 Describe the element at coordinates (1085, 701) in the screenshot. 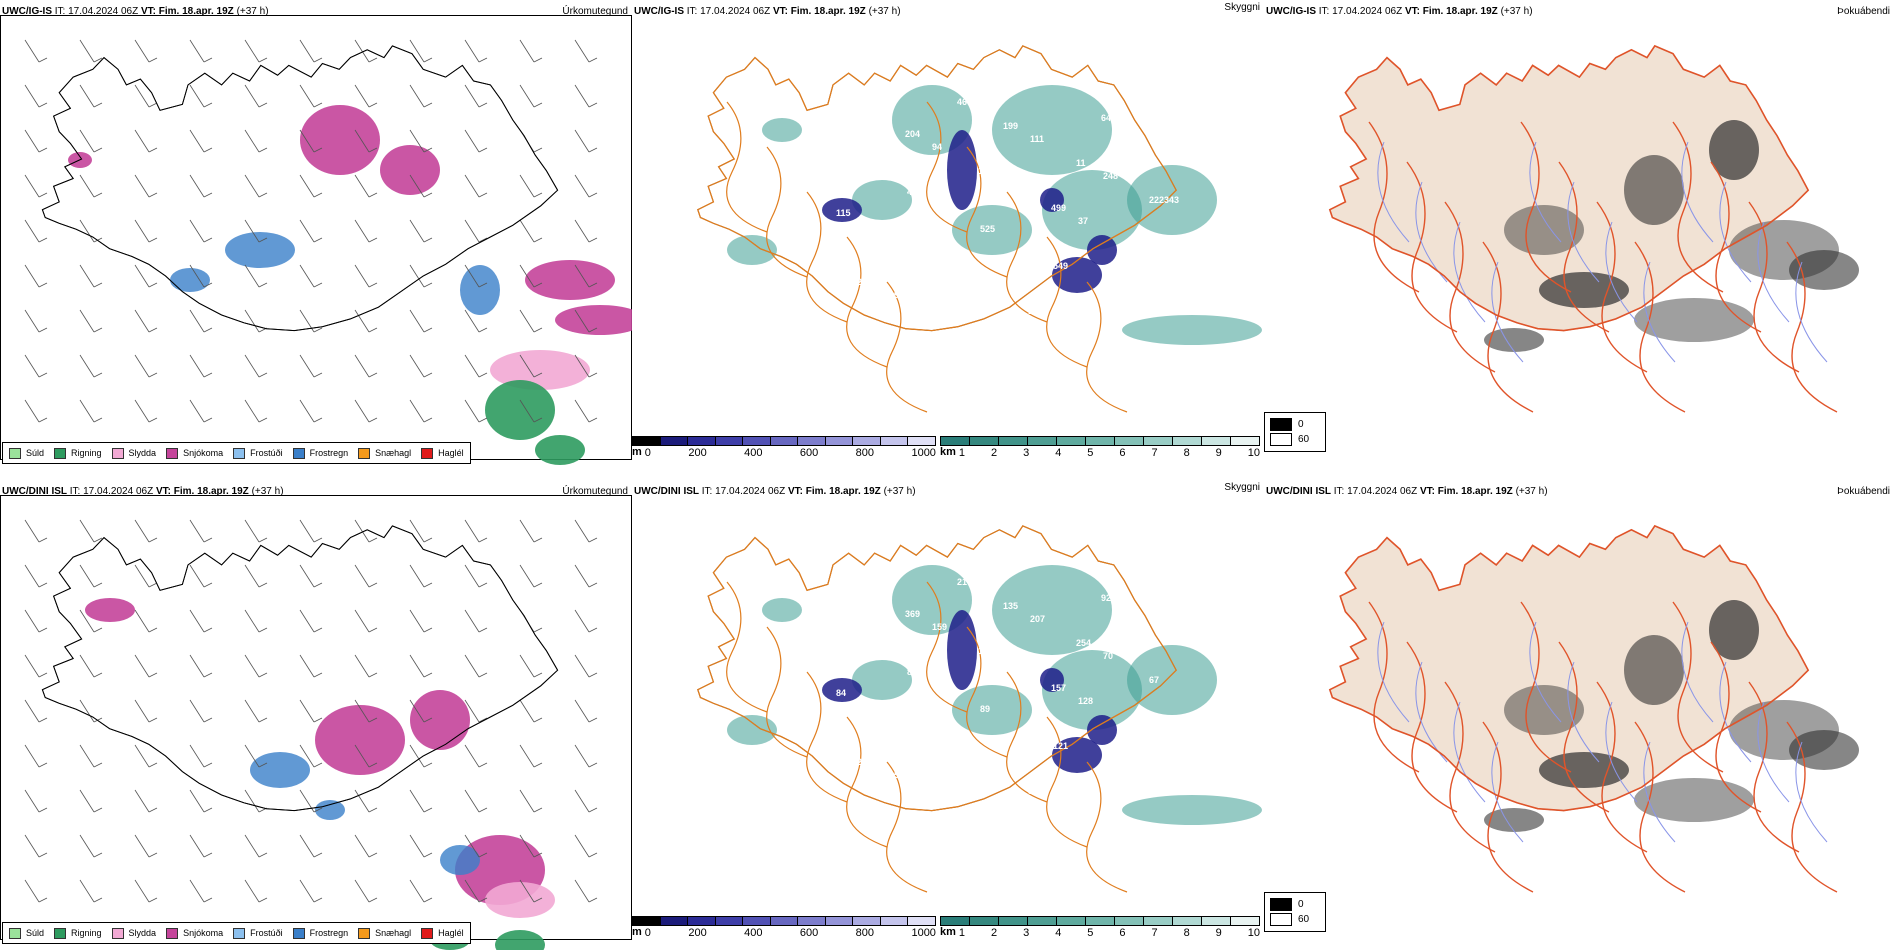

I see `cloud-base-label: 128` at that location.